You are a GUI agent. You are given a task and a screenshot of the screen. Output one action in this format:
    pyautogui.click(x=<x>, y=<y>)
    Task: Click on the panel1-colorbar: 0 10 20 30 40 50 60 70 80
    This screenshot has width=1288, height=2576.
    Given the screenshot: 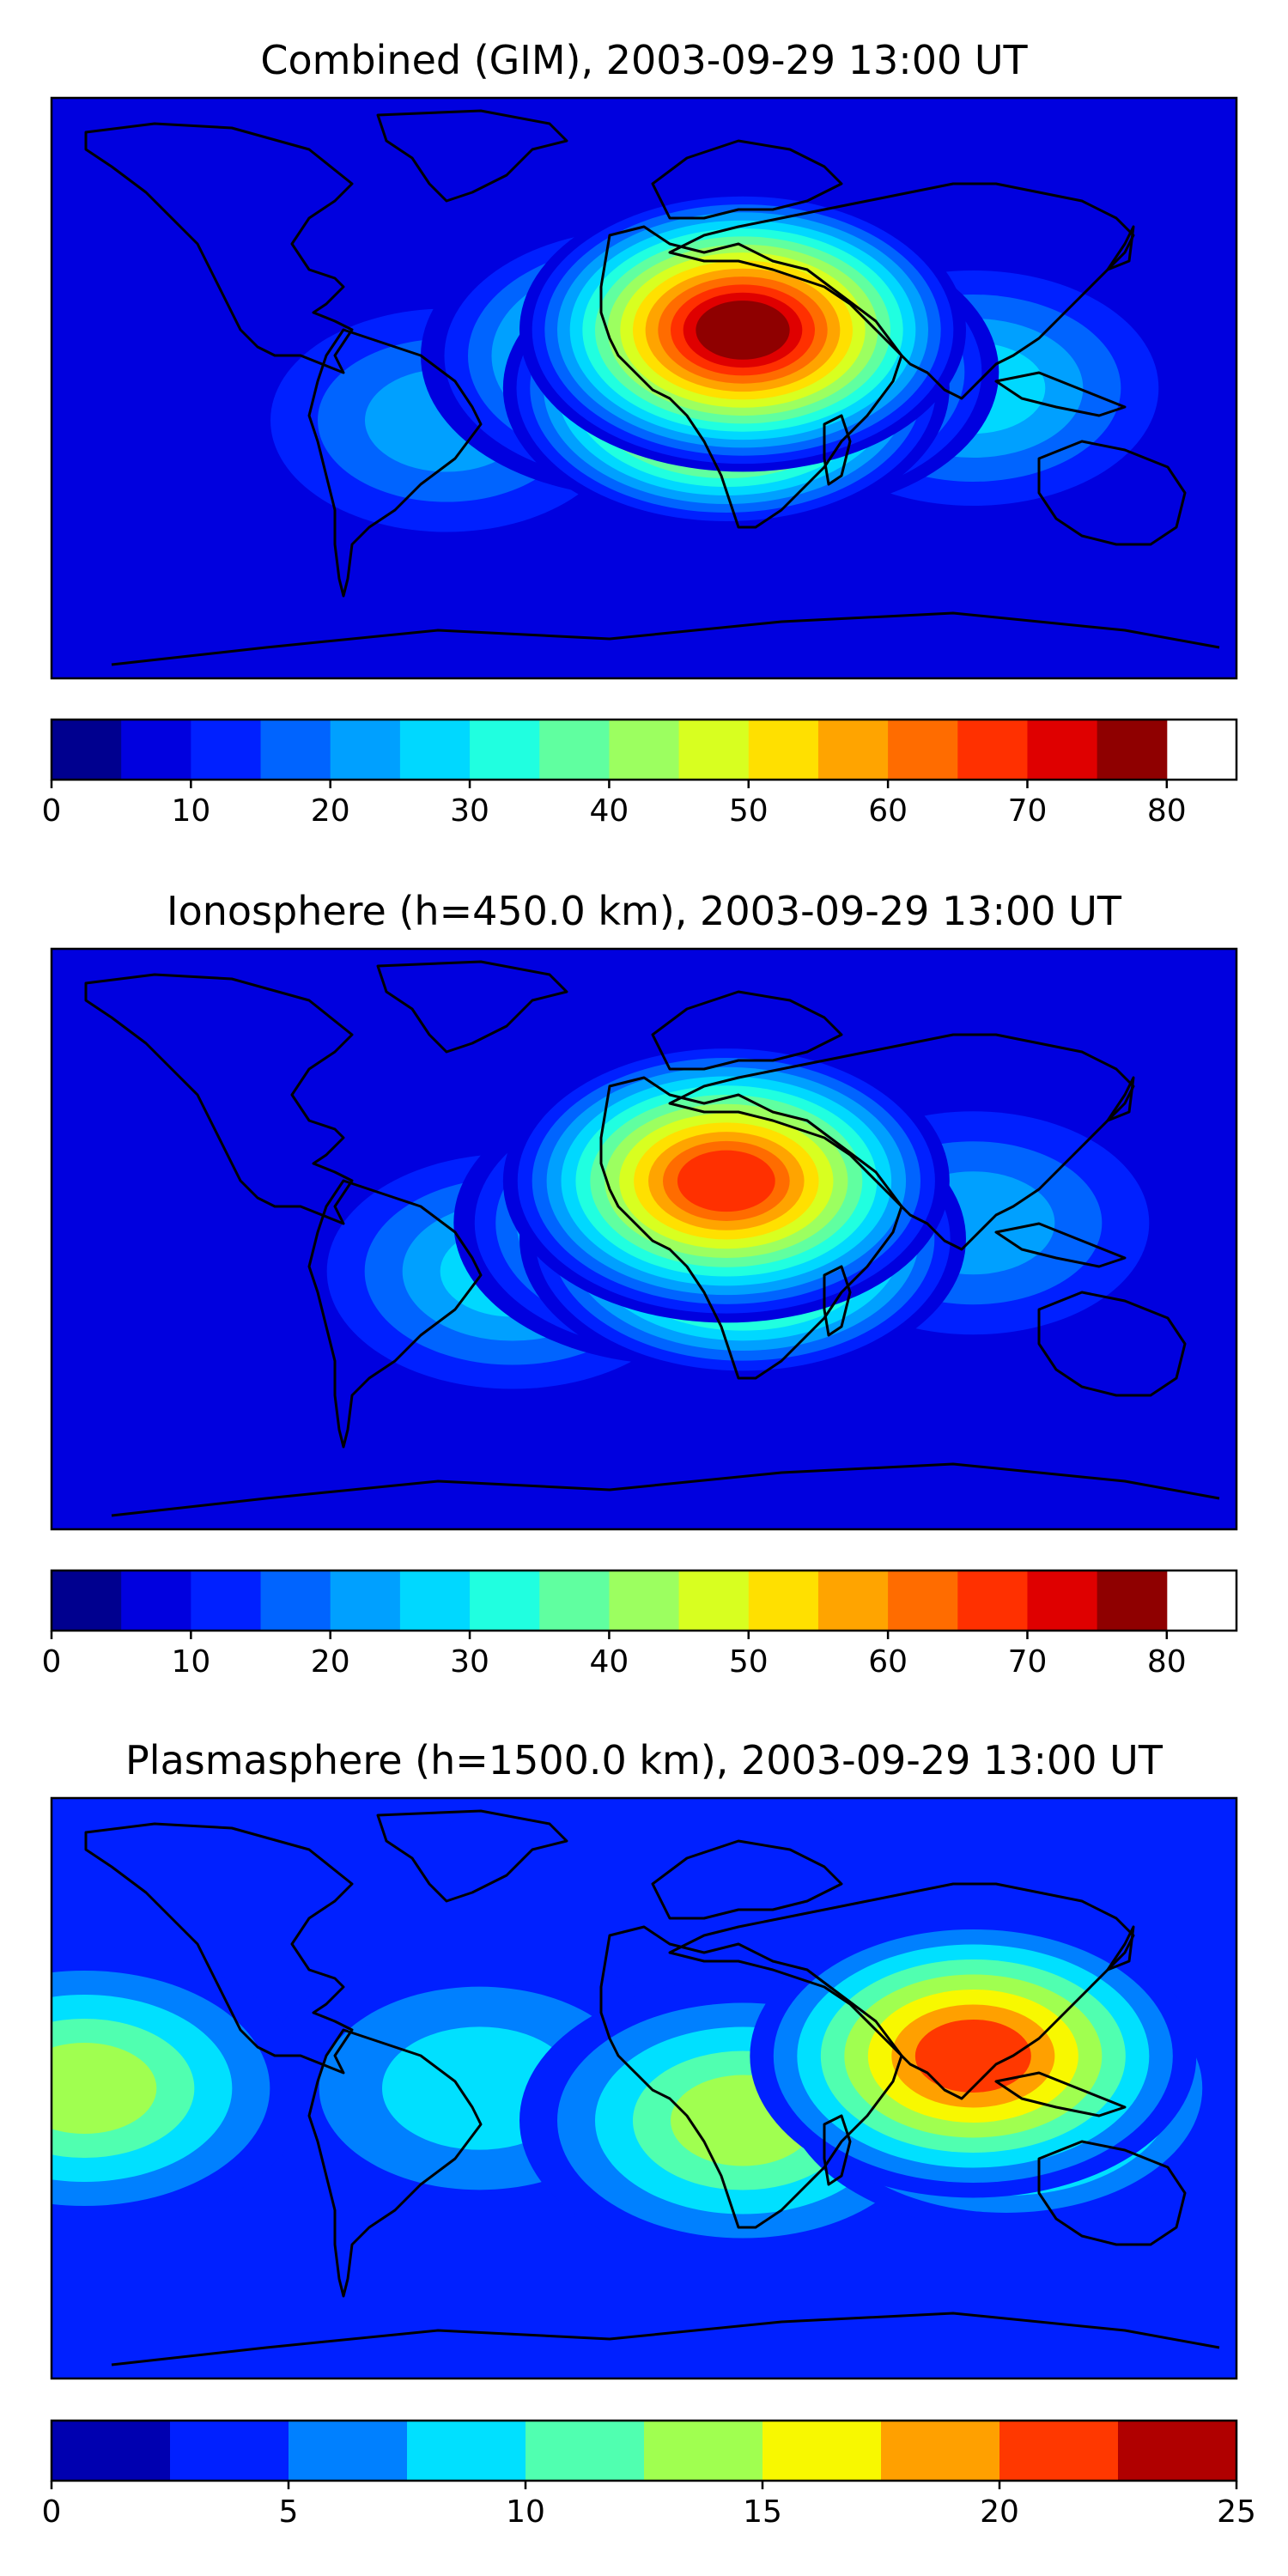 What is the action you would take?
    pyautogui.click(x=640, y=773)
    